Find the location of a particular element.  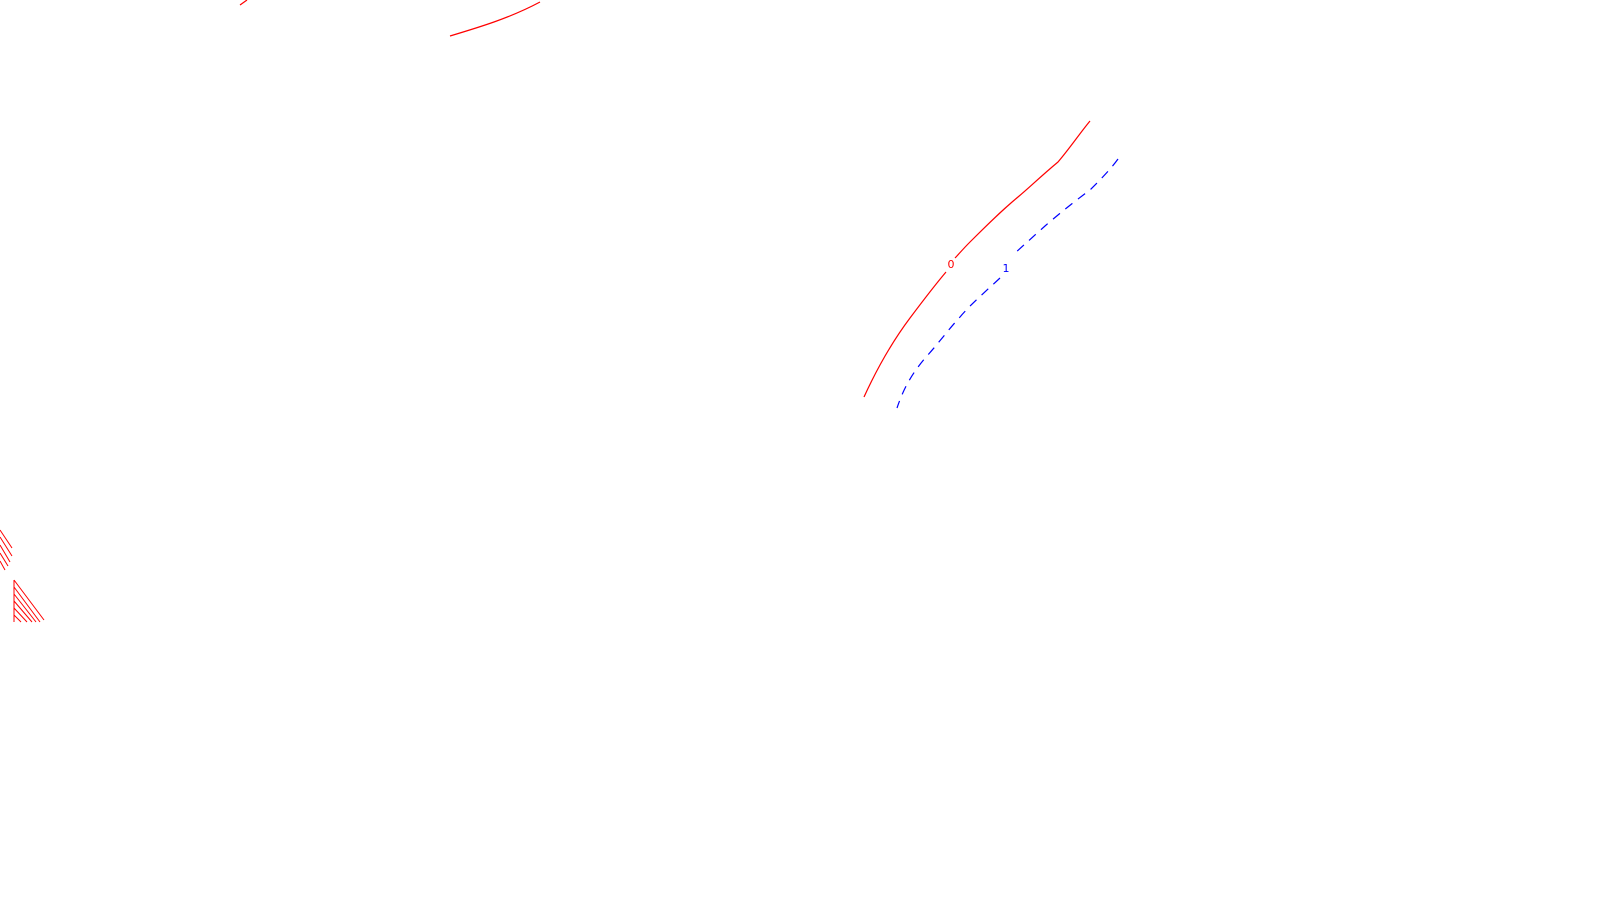

top-contour-arc-left is located at coordinates (243, 3).